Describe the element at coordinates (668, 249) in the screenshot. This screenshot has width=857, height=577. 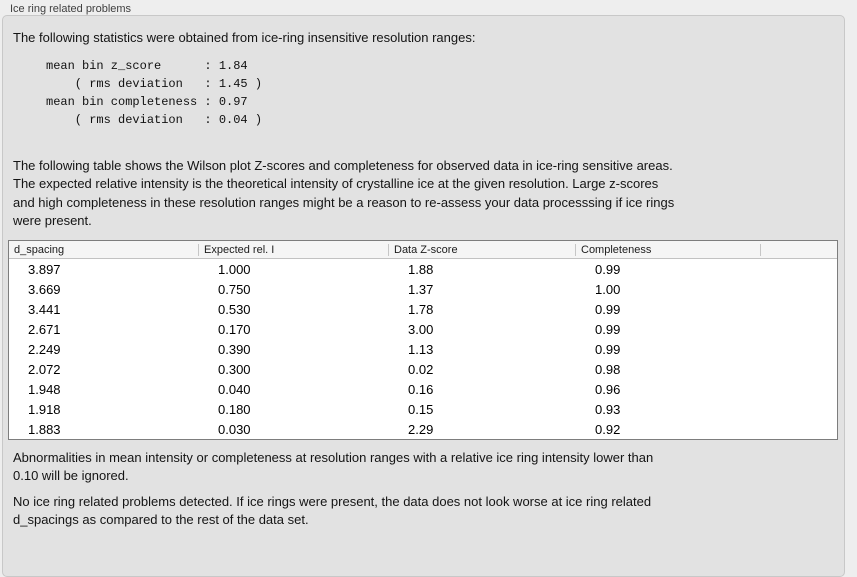
I see `column-header-completeness: Completeness` at that location.